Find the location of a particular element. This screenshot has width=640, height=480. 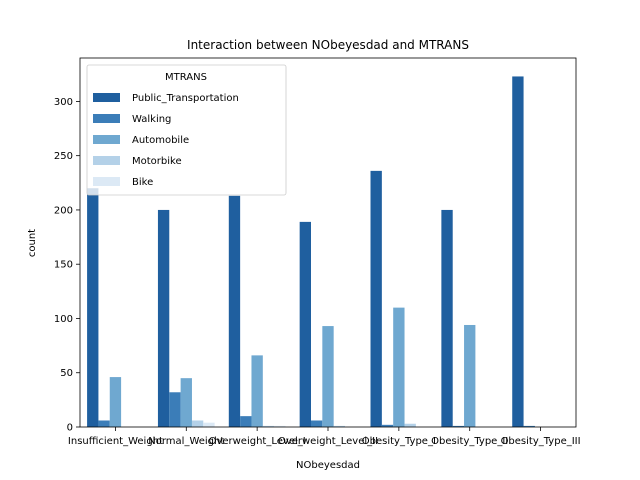

bar-walking-obesity-type-ii is located at coordinates (458, 426).